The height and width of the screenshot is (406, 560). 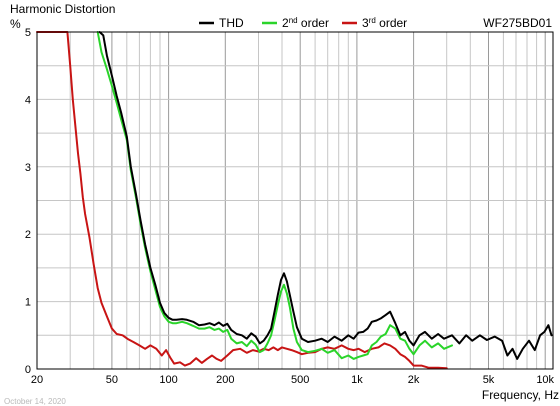 I want to click on x-tick-label: 10k, so click(x=545, y=380).